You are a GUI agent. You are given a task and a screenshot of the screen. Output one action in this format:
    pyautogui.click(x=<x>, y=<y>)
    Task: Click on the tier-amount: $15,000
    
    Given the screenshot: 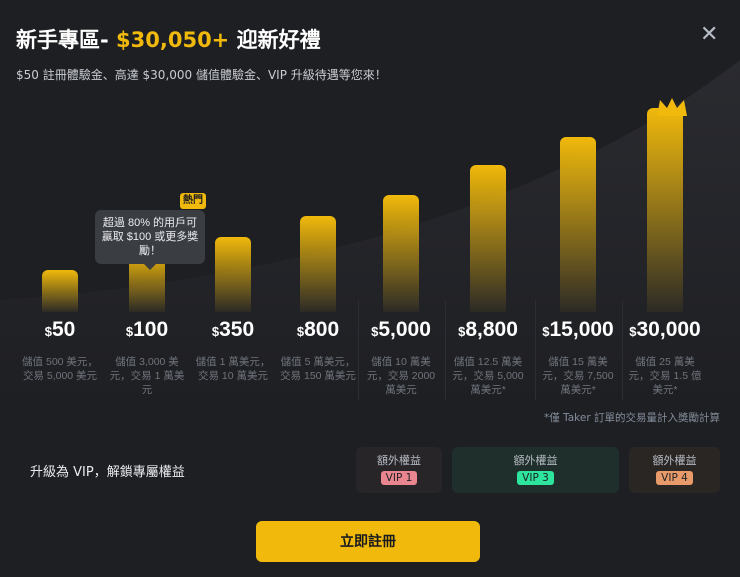 What is the action you would take?
    pyautogui.click(x=578, y=330)
    